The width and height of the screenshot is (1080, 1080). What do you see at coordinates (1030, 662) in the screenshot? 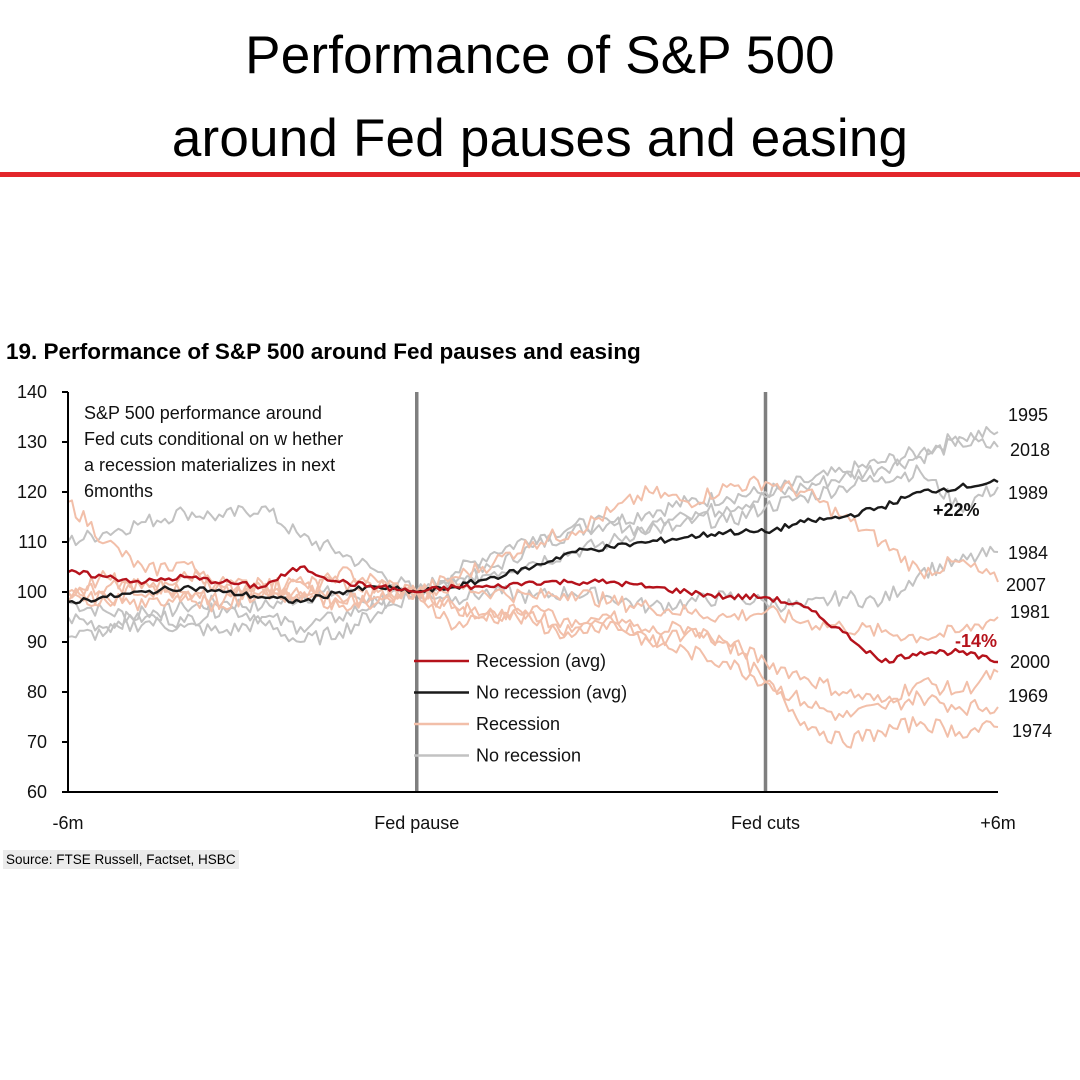
I see `end-label-2000: 2000` at bounding box center [1030, 662].